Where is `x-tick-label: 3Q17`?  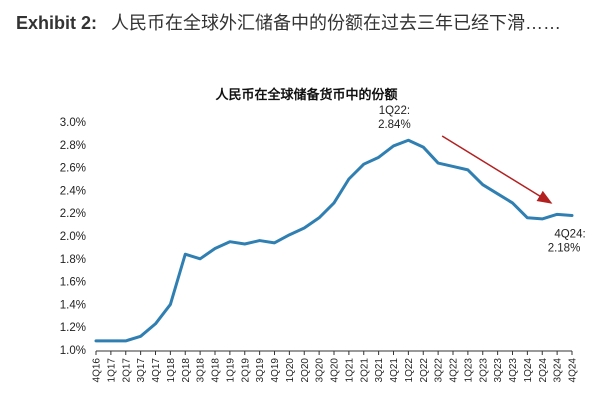
x-tick-label: 3Q17 is located at coordinates (141, 370).